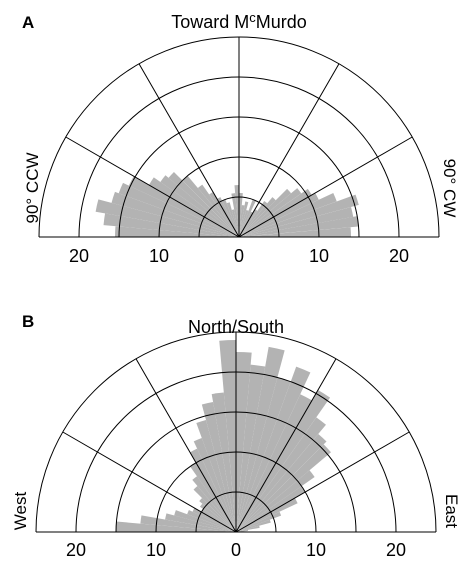 The width and height of the screenshot is (461, 563). What do you see at coordinates (32, 187) in the screenshot?
I see `panel-a-left-label: 90° CCW` at bounding box center [32, 187].